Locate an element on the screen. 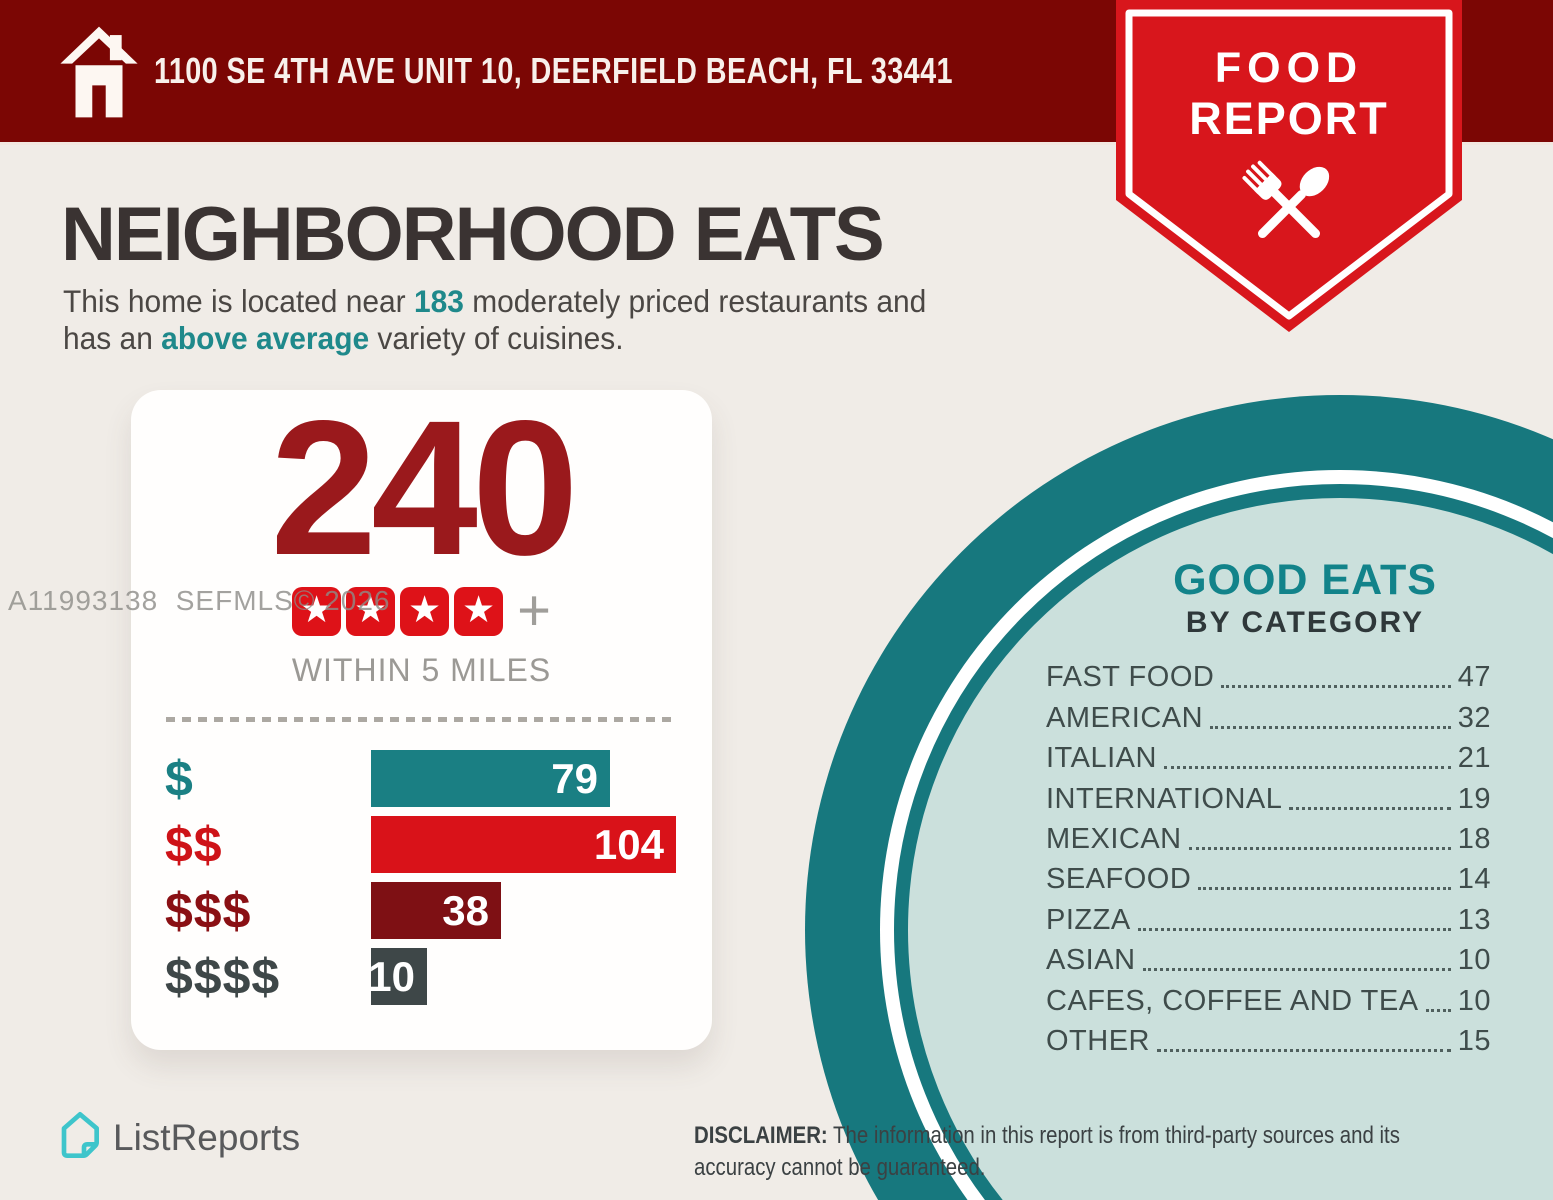 This screenshot has height=1200, width=1553. category-row: SEAFOOD 14 is located at coordinates (1268, 878).